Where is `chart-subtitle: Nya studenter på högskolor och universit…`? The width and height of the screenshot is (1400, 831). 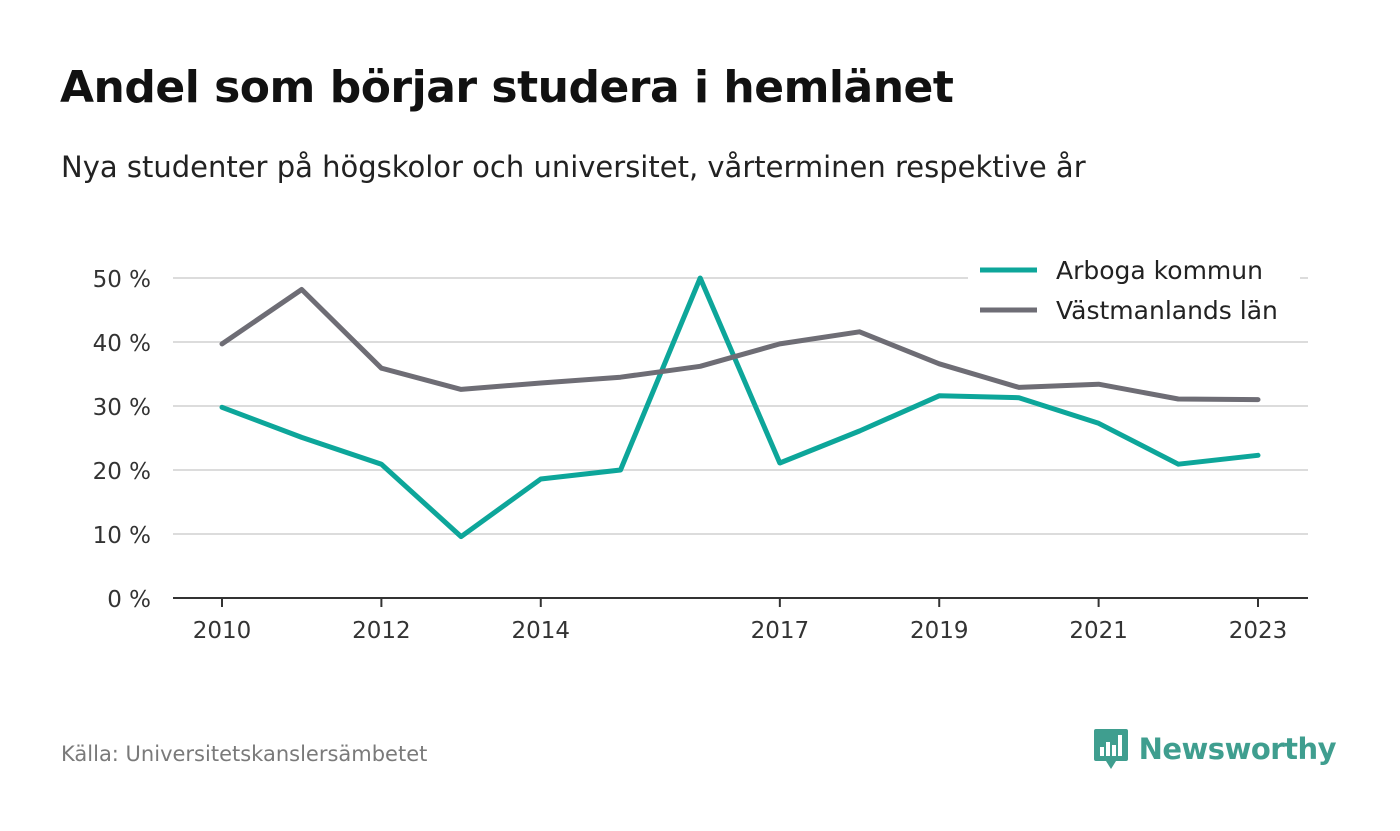
chart-subtitle: Nya studenter på högskolor och universit… is located at coordinates (573, 167).